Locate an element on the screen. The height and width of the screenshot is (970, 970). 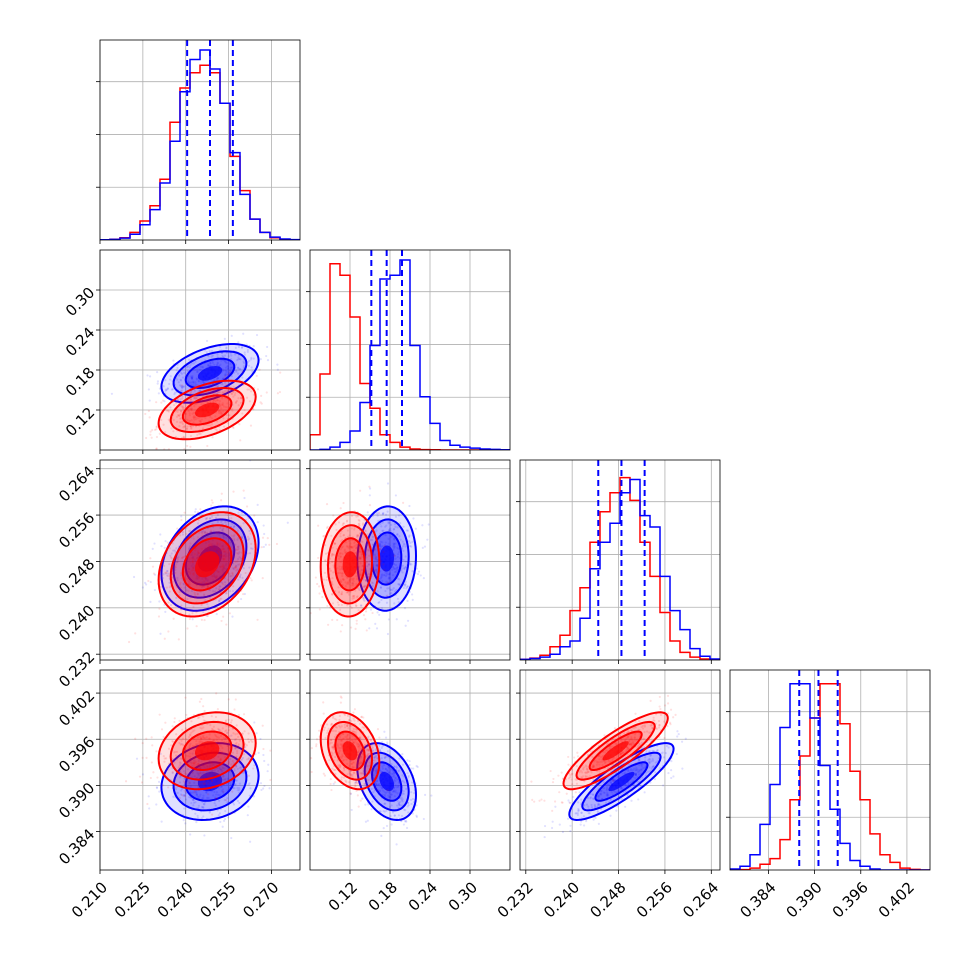
scatter-area is located at coordinates (198, 767).